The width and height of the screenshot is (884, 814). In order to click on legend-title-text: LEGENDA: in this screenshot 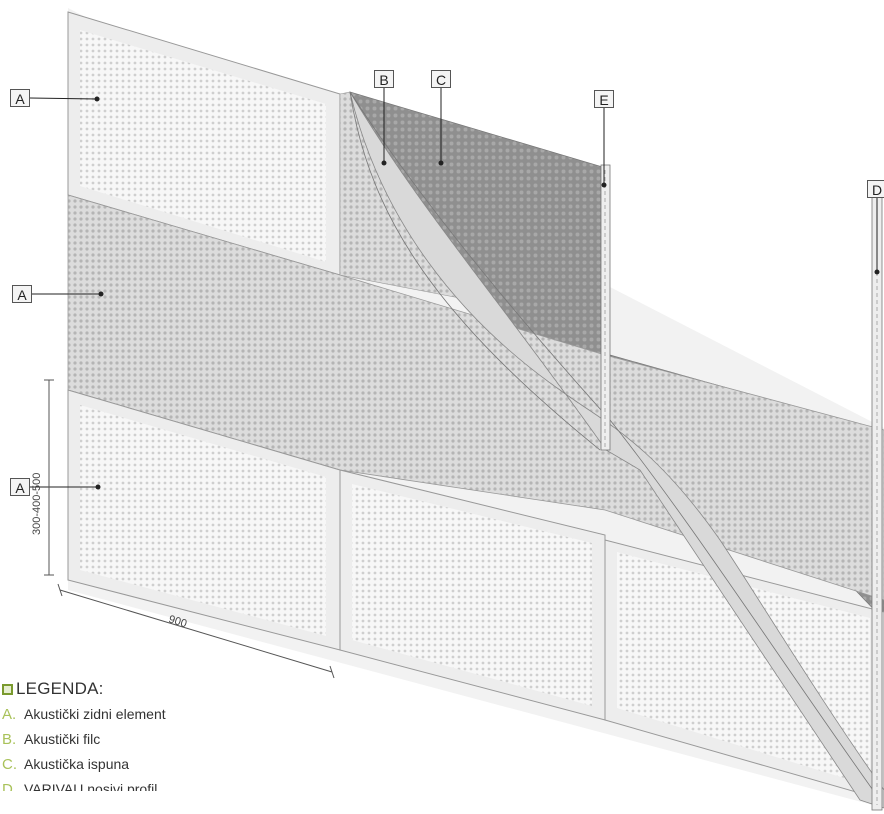, I will do `click(60, 688)`.